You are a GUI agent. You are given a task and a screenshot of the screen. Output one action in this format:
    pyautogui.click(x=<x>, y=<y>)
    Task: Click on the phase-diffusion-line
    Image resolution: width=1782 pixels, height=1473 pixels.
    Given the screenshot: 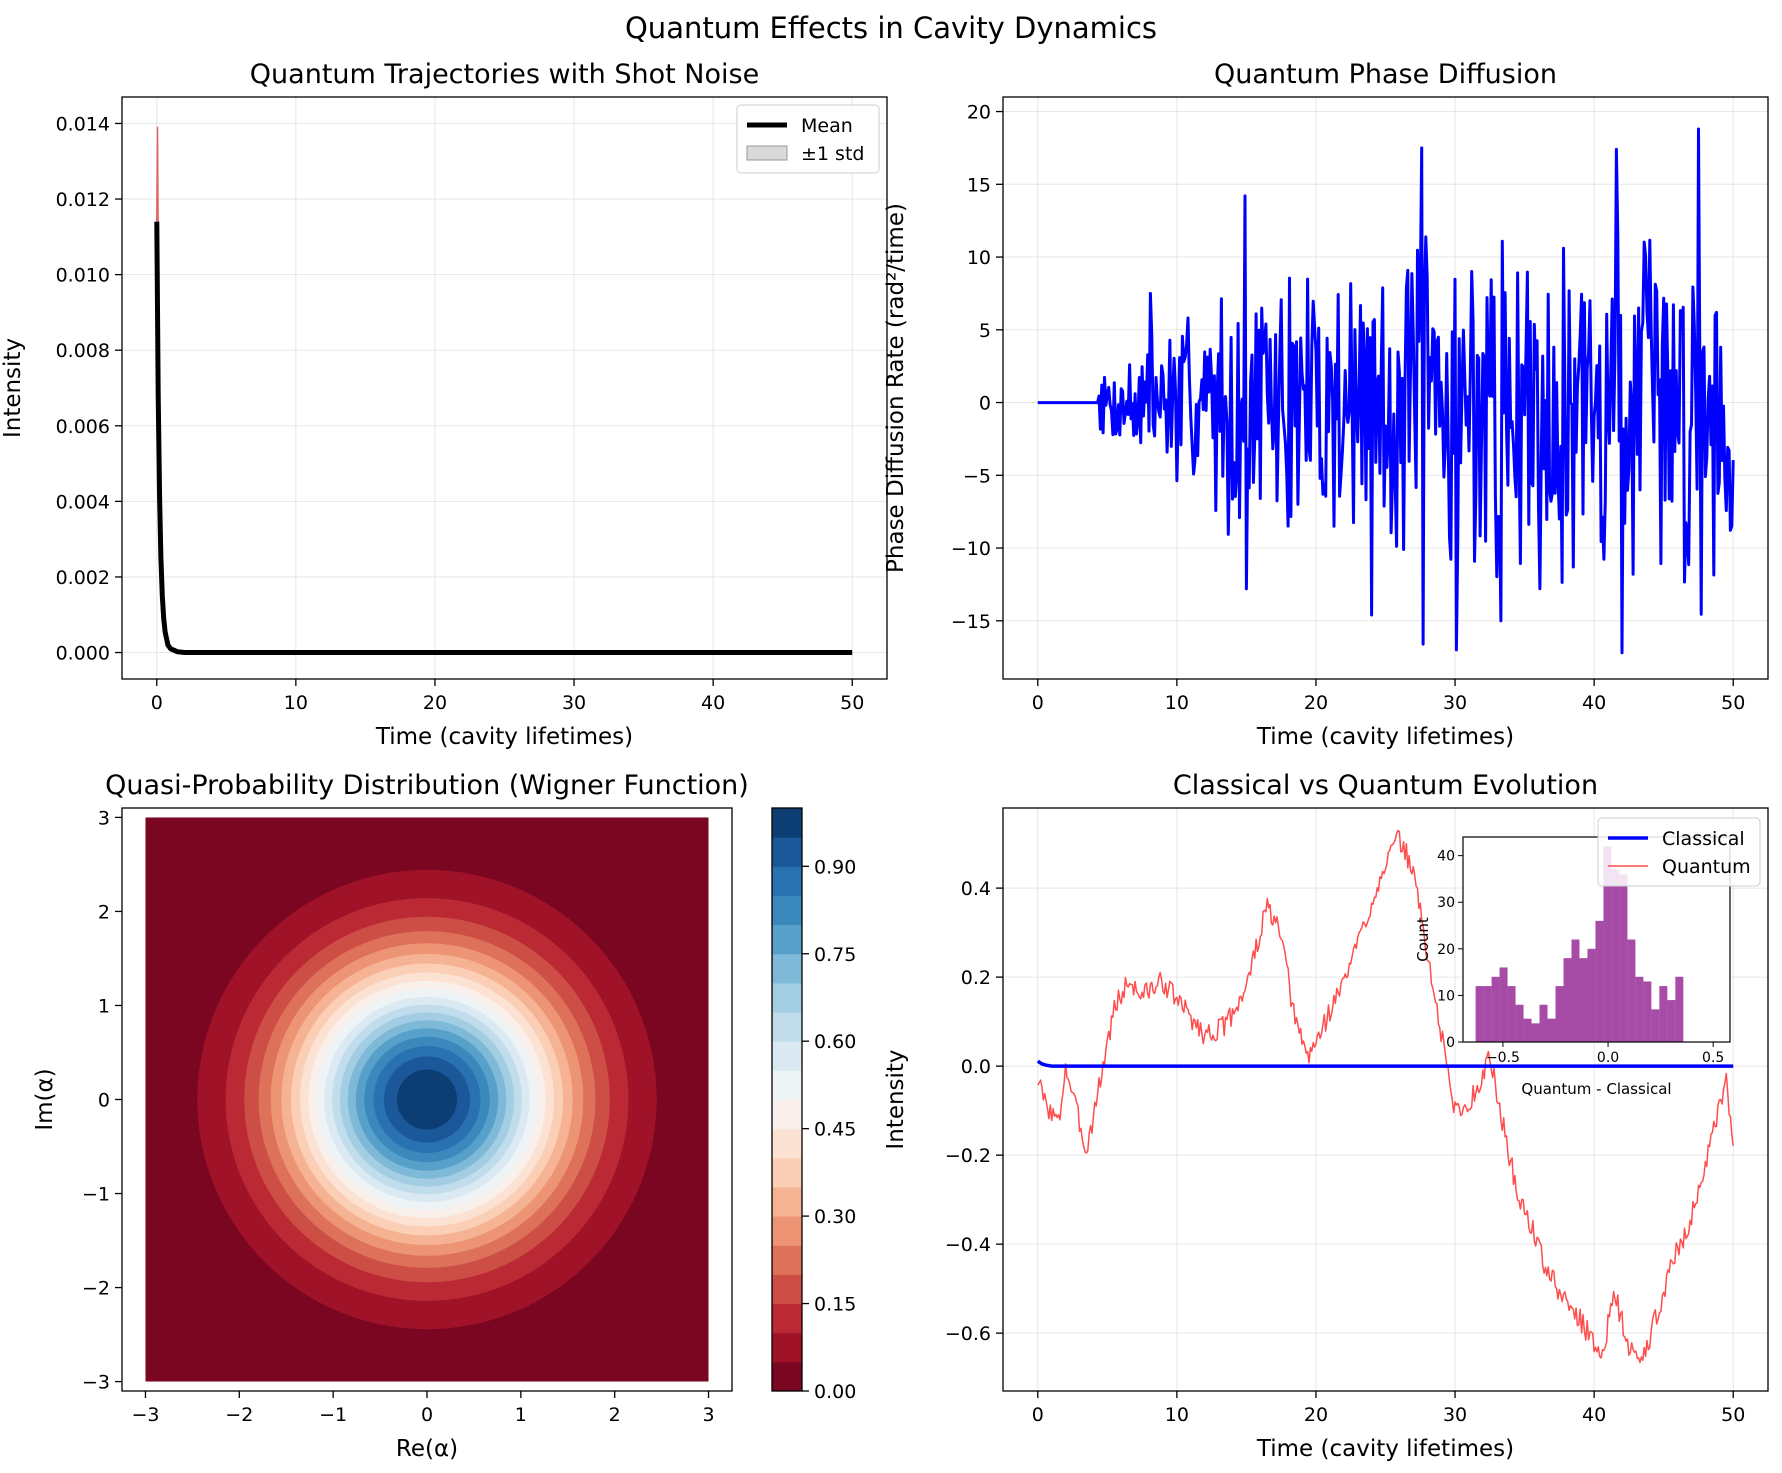 What is the action you would take?
    pyautogui.click(x=1386, y=391)
    